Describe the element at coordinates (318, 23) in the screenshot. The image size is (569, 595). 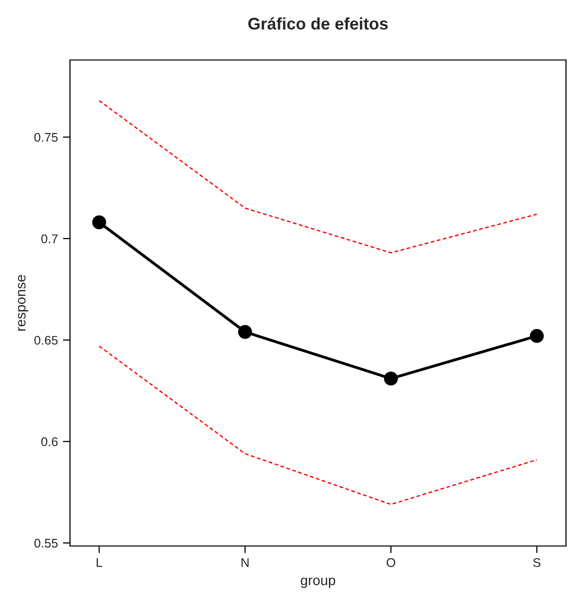
I see `chart-title: Gráfico de efeitos` at that location.